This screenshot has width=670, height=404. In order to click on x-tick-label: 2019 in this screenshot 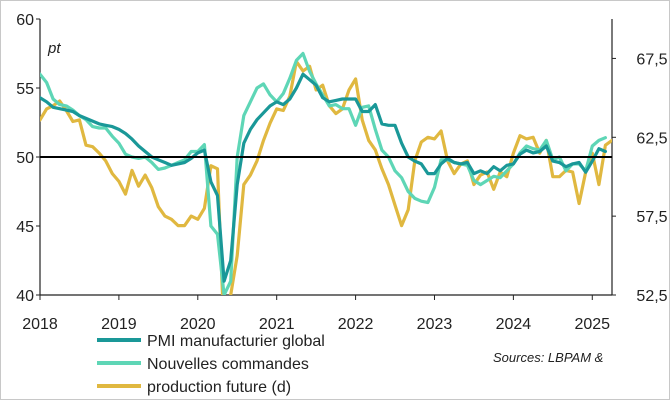, I will do `click(119, 324)`.